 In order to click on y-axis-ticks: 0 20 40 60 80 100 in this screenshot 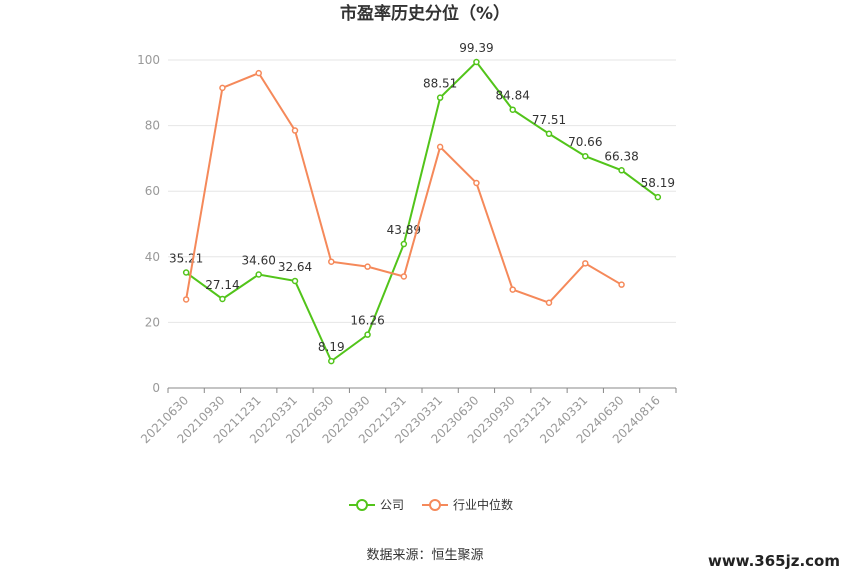, I will do `click(148, 224)`.